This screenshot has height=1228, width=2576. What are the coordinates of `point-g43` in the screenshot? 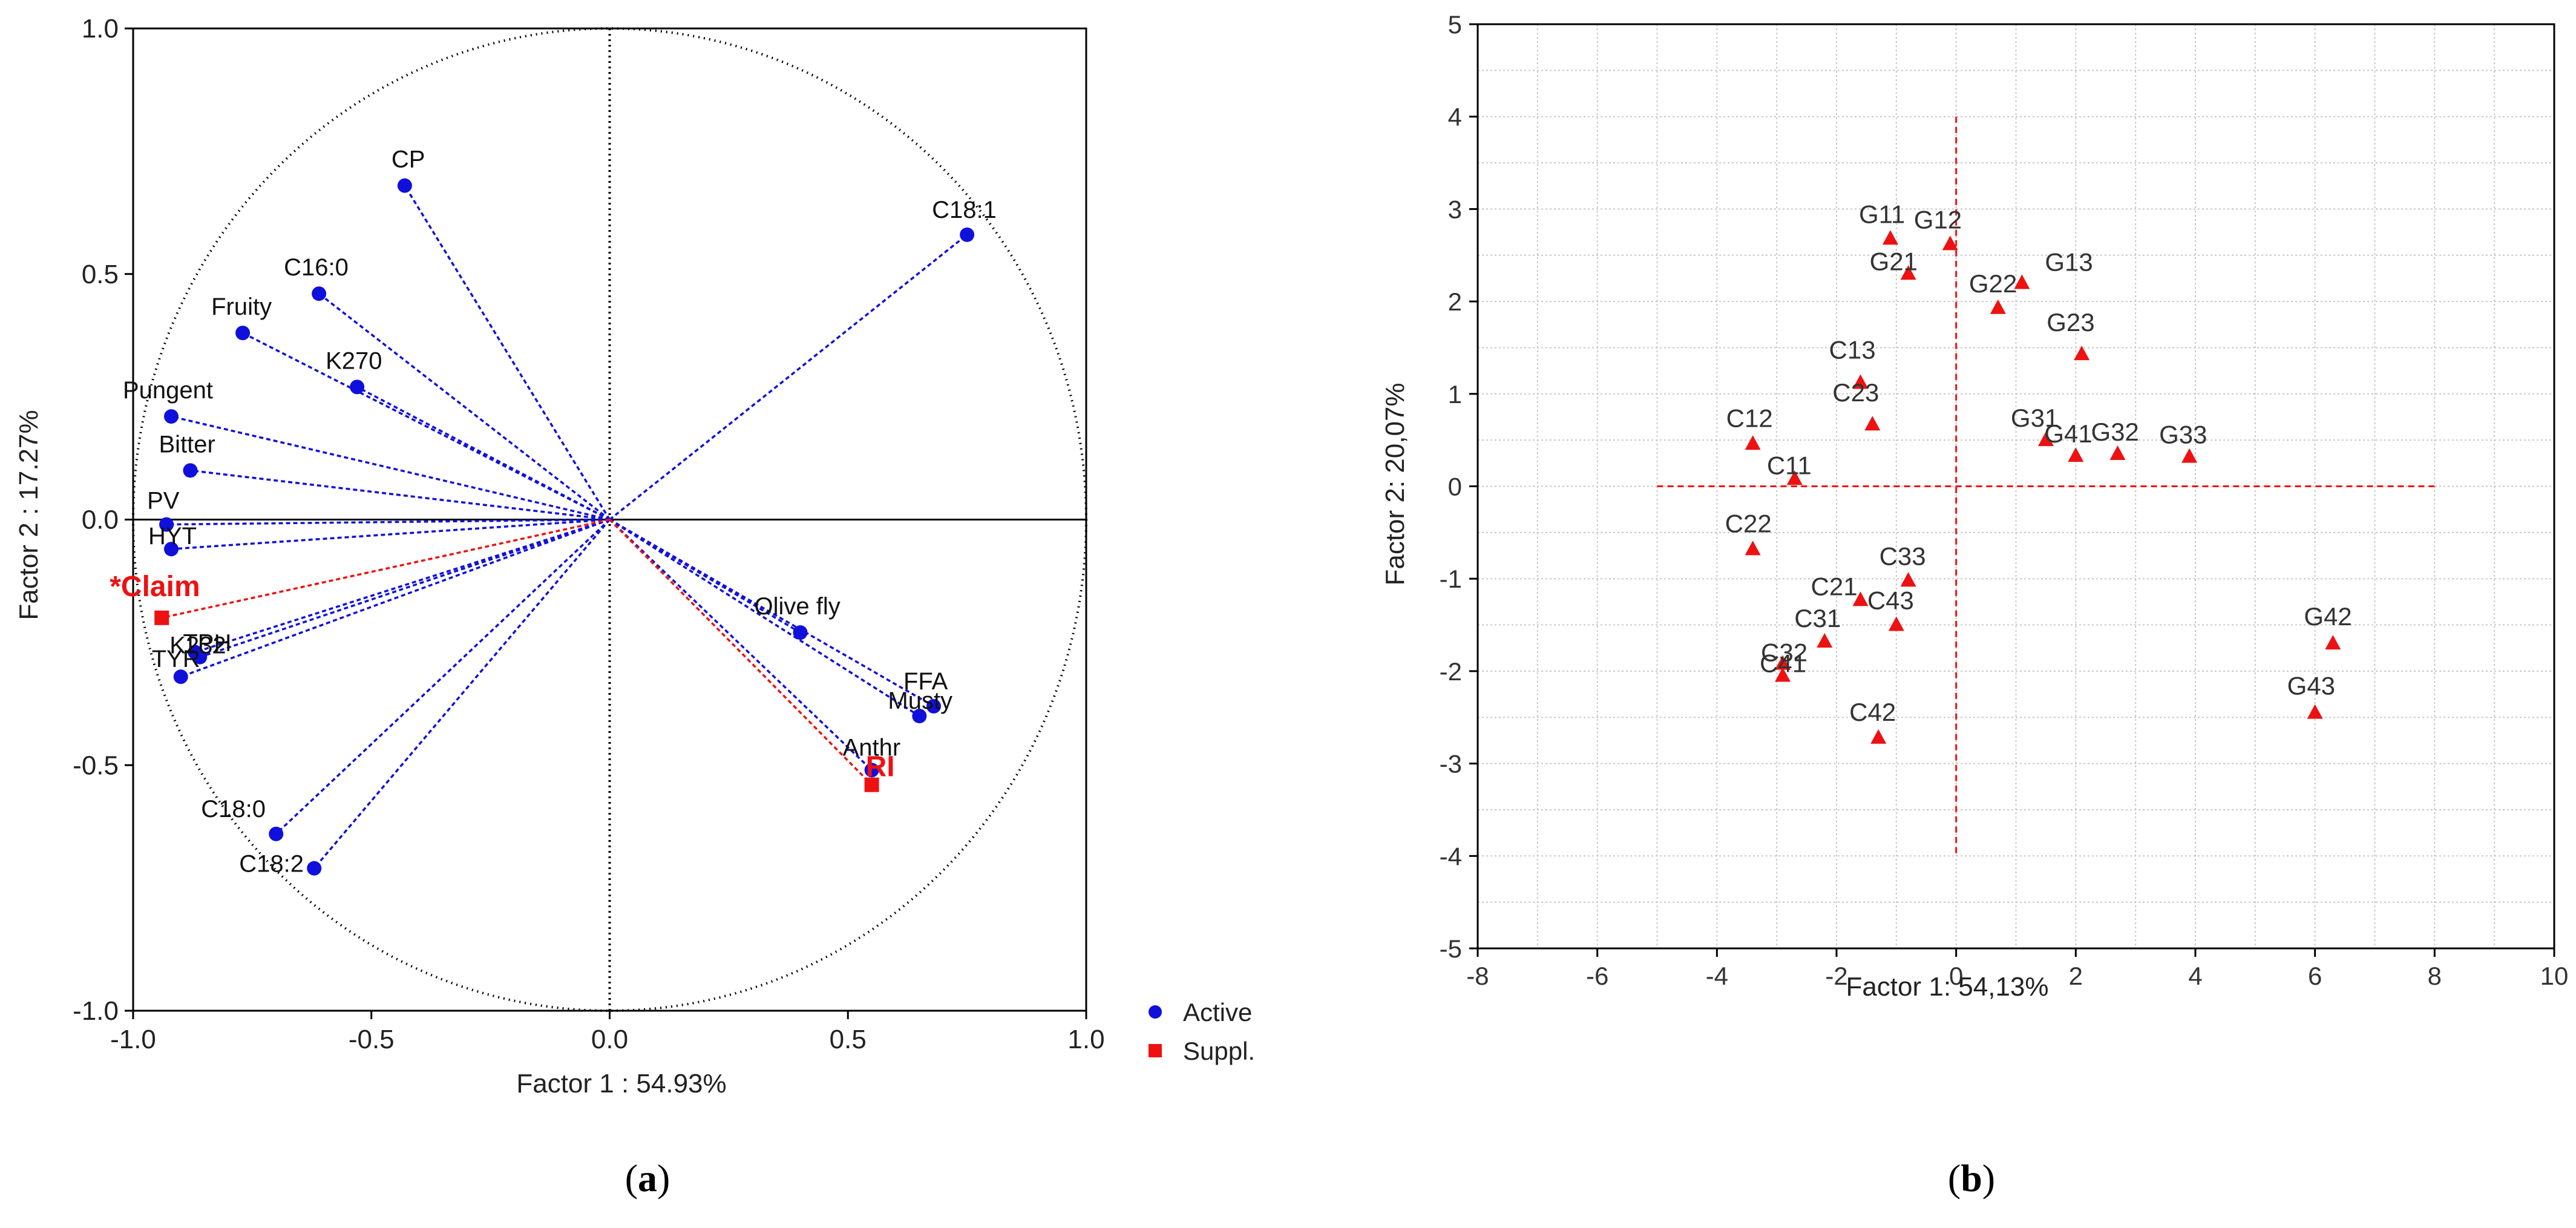 It's located at (2315, 711).